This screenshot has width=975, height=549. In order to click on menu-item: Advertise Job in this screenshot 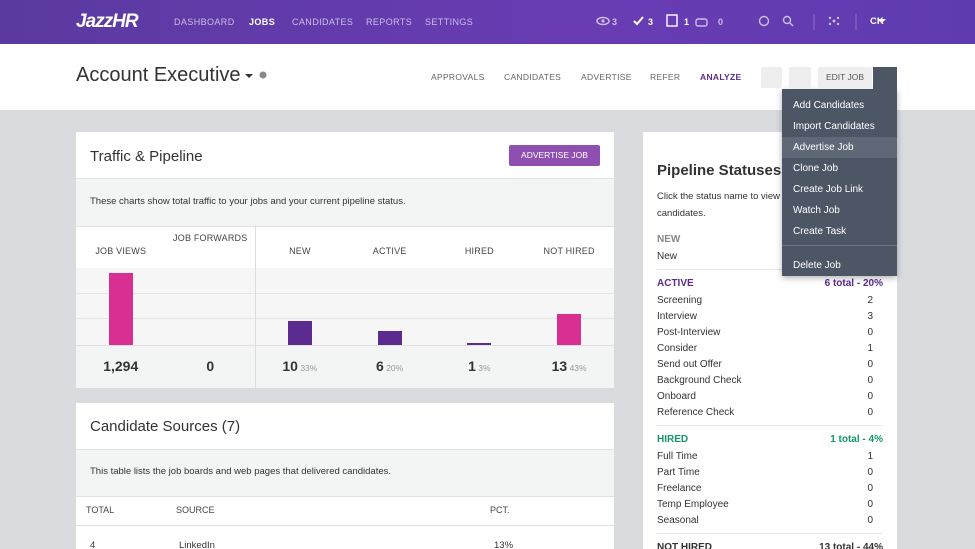, I will do `click(839, 147)`.